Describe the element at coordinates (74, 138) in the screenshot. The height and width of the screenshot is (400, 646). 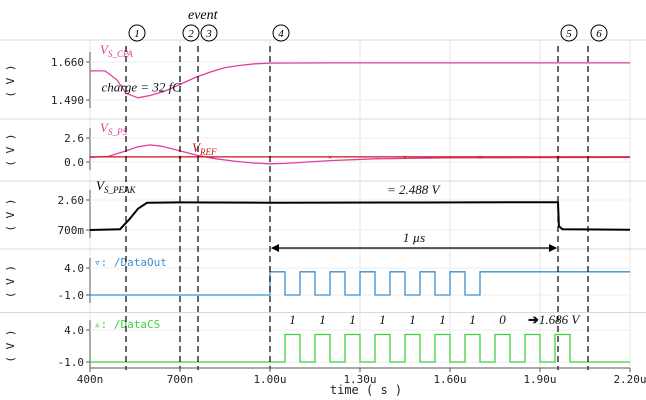
I see `y-tick-label: 2.6` at that location.